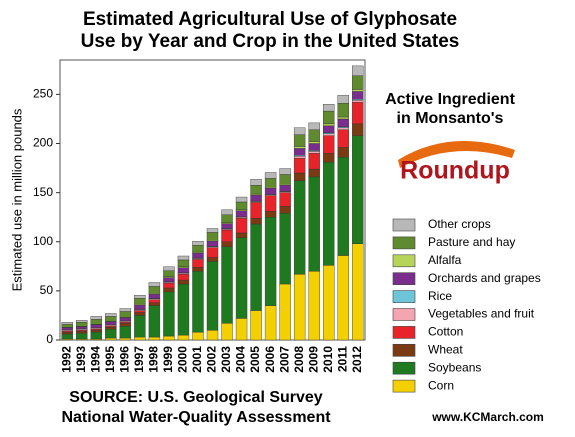 Image resolution: width=575 pixels, height=437 pixels. What do you see at coordinates (440, 296) in the screenshot?
I see `legend-label: Rice` at bounding box center [440, 296].